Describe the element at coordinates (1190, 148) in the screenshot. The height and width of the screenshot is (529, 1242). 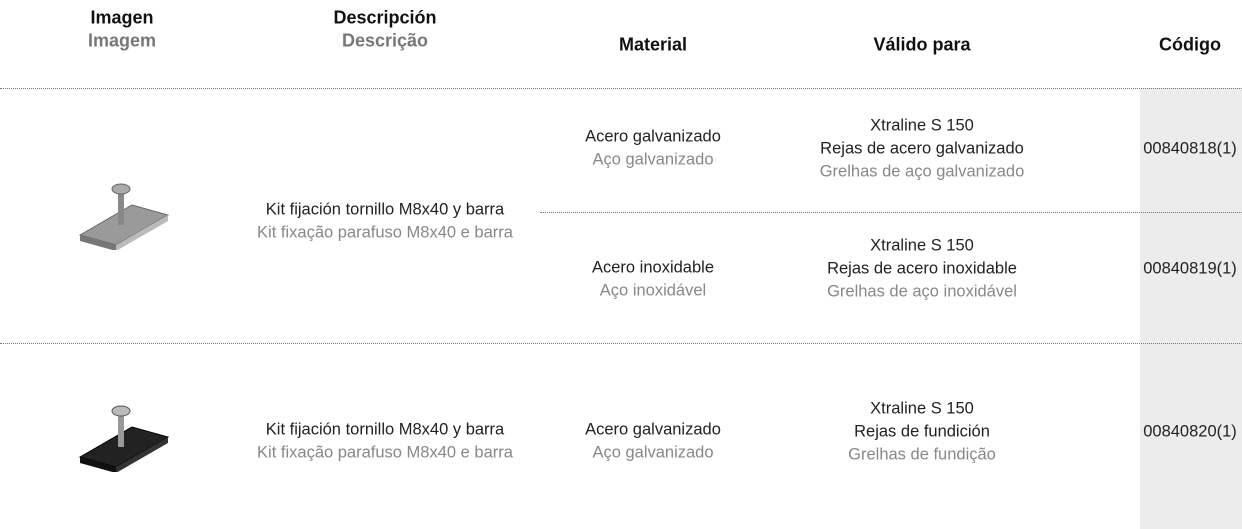
I see `code: 00840818(1)` at that location.